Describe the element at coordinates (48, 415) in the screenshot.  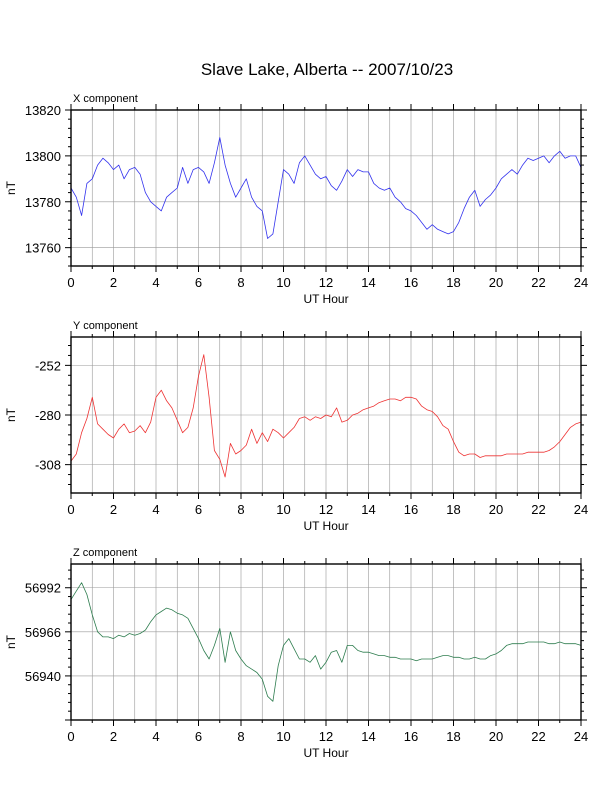
I see `y-tick-label: -280` at that location.